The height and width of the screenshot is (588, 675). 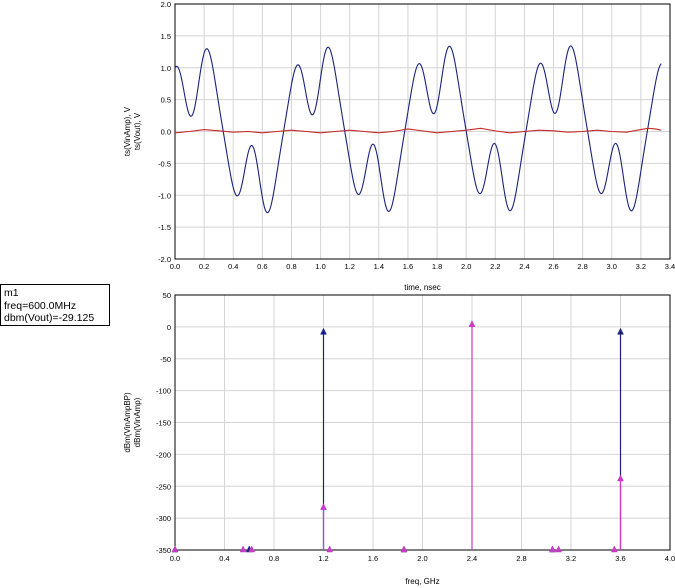 What do you see at coordinates (163, 391) in the screenshot?
I see `spectrum-chart-y-tick-label: -100` at bounding box center [163, 391].